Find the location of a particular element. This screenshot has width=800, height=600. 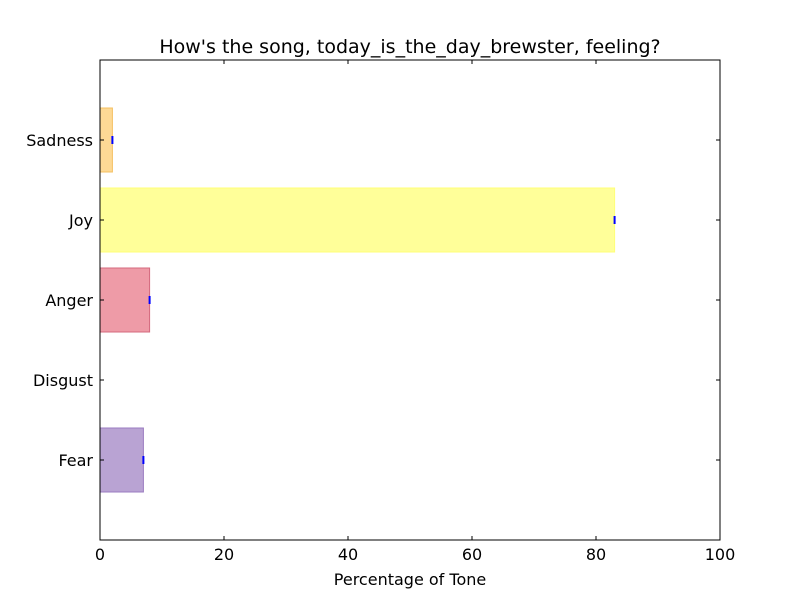

y-tick-label-sadness: Sadness is located at coordinates (59, 140).